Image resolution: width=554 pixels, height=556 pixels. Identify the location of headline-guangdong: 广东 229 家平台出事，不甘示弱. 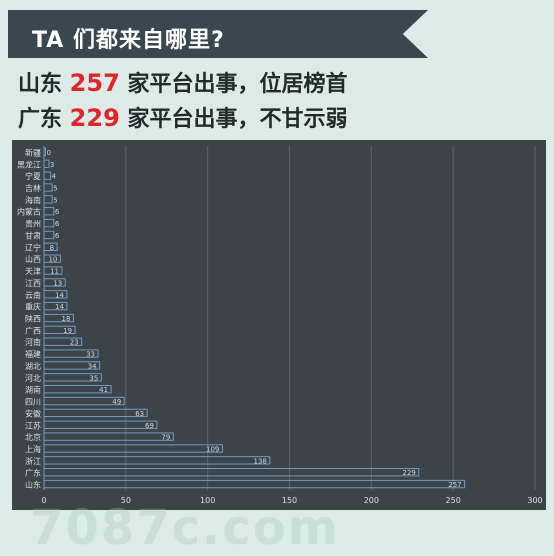
(182, 117).